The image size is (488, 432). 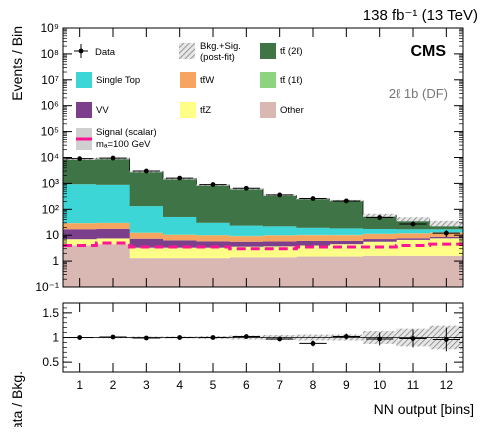 I want to click on legend-swatch-tt-2l, so click(x=268, y=51).